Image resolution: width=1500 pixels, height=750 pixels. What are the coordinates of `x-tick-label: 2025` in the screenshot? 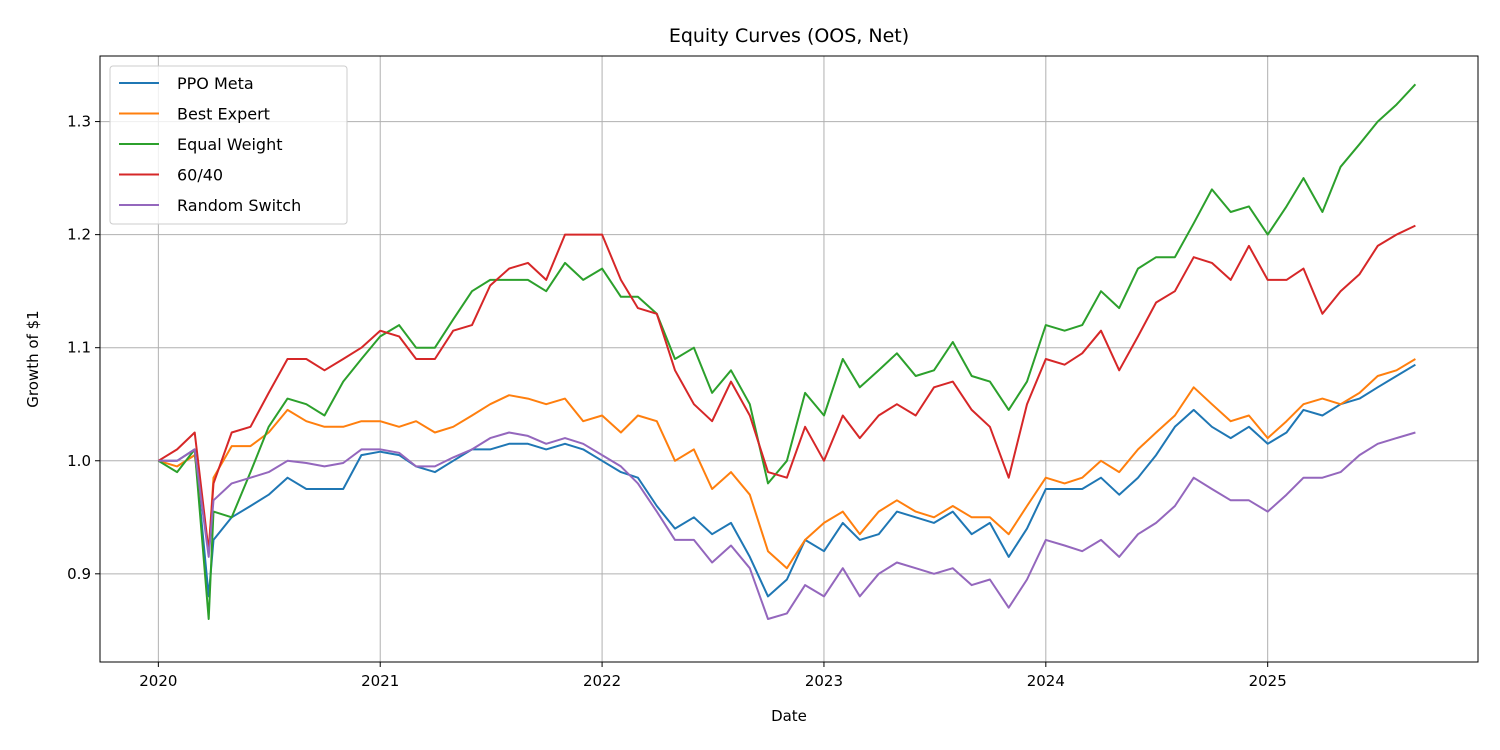 It's located at (1268, 681).